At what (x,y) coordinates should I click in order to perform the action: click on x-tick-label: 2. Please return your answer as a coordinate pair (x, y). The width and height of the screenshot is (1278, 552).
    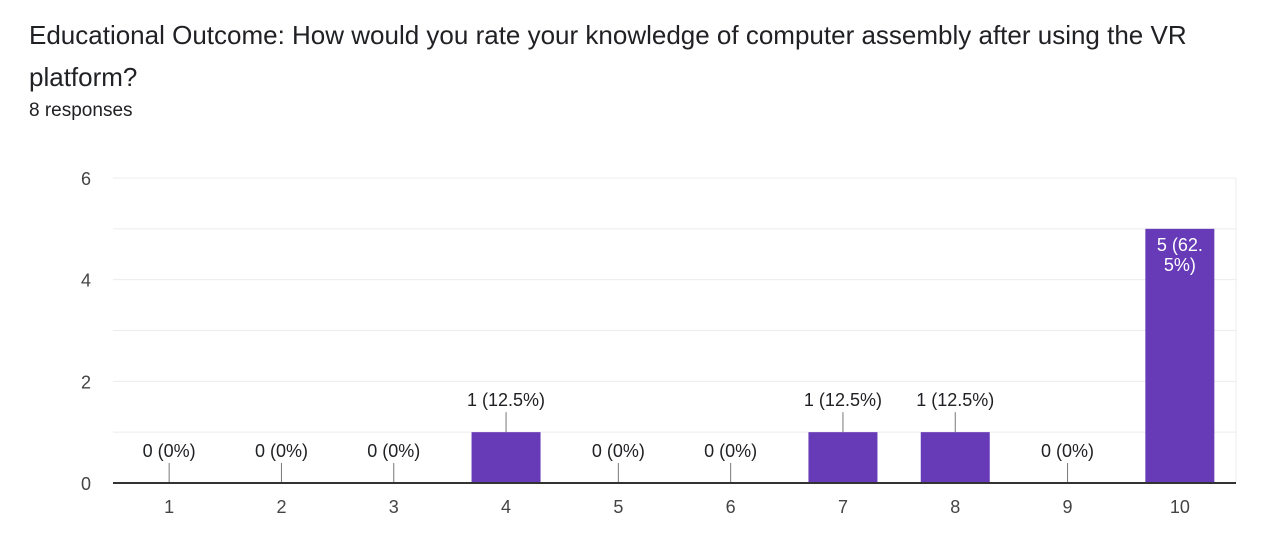
    Looking at the image, I should click on (281, 507).